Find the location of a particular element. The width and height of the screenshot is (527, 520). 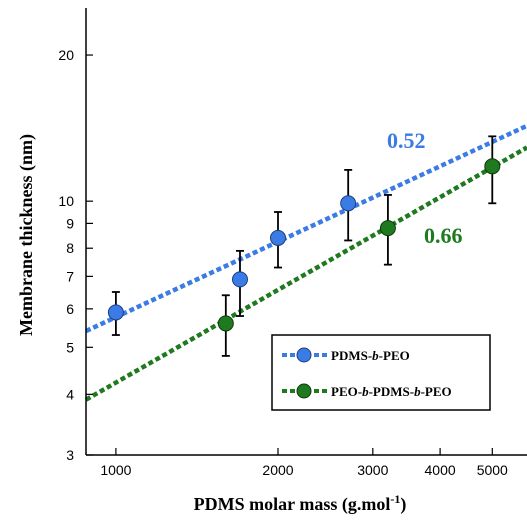

y-tick-label: 5 is located at coordinates (70, 347).